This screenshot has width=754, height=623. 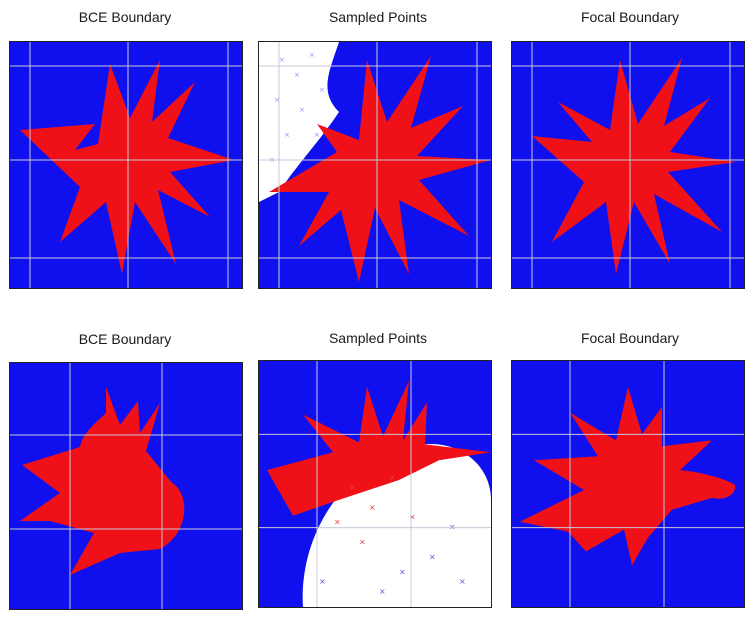 What do you see at coordinates (378, 17) in the screenshot?
I see `panel-title-sampled-1: Sampled Points` at bounding box center [378, 17].